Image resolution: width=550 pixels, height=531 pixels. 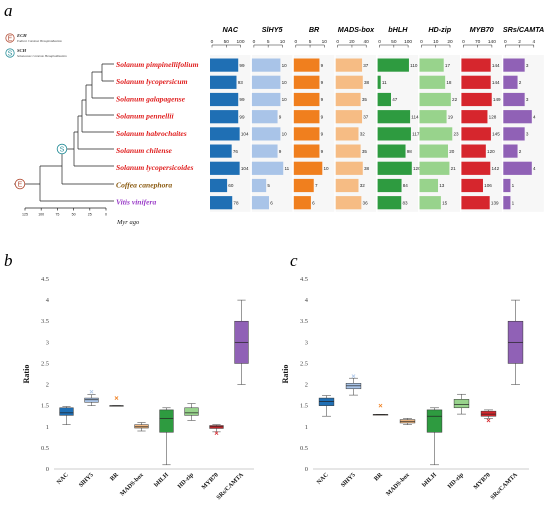 I want to click on y-tick-label: 0.5, so click(x=304, y=448).